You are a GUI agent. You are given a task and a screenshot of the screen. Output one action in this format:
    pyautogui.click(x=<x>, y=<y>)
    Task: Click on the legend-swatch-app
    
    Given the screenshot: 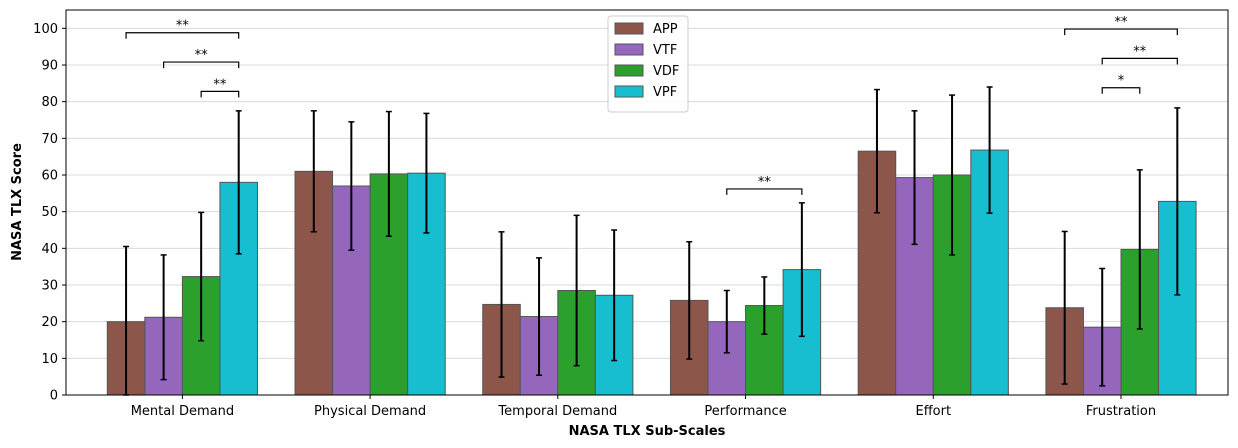 What is the action you would take?
    pyautogui.click(x=629, y=28)
    